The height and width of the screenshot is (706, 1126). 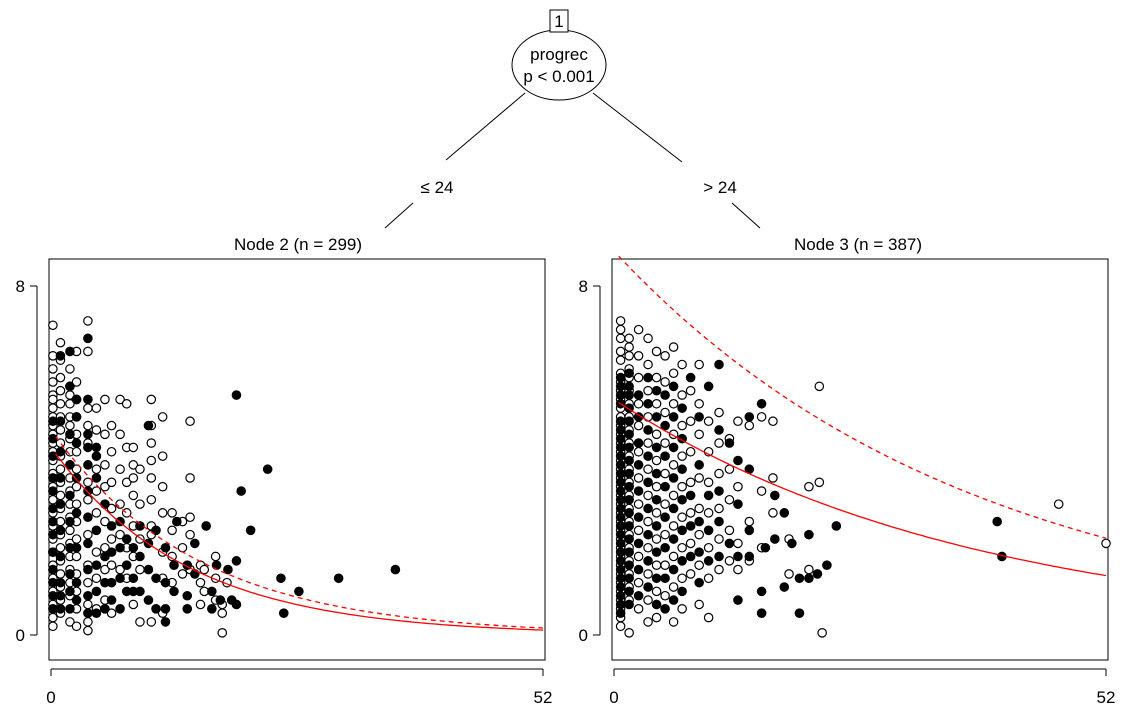 I want to click on edge-right-lower, so click(x=746, y=215).